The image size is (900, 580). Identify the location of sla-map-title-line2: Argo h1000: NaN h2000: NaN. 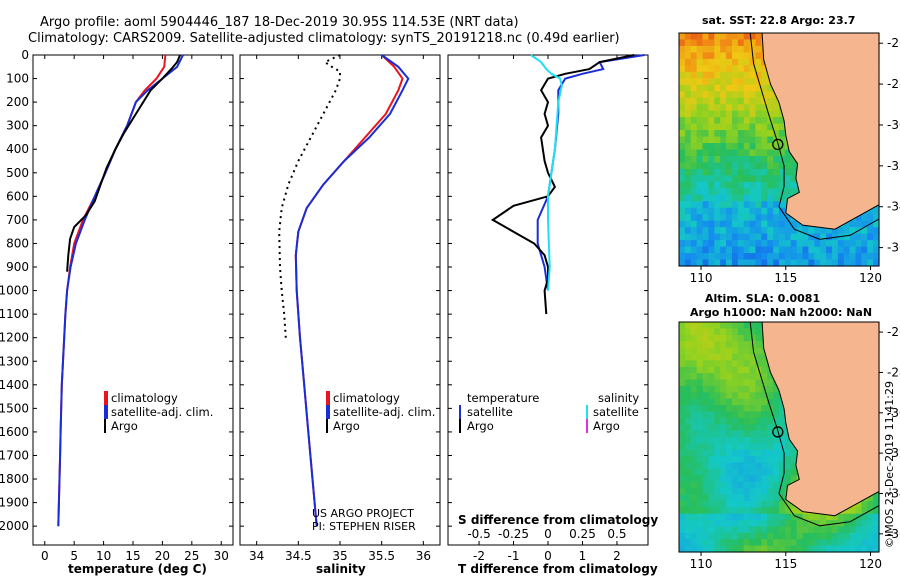
(781, 312).